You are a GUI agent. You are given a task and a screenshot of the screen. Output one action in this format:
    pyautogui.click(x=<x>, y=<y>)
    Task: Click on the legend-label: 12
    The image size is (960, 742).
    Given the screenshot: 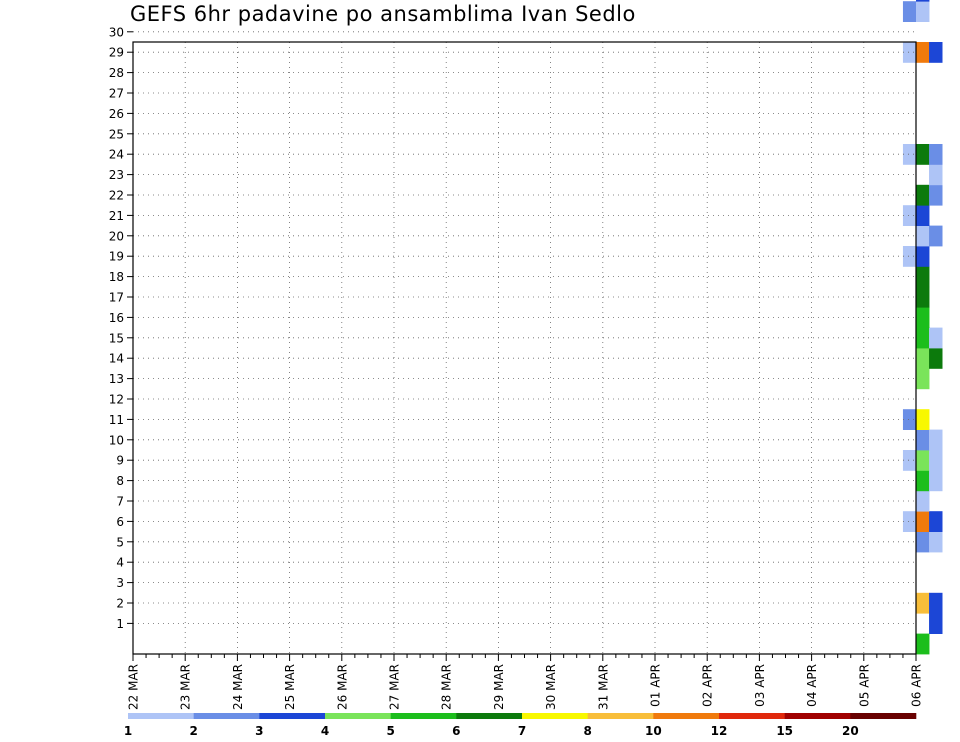 What is the action you would take?
    pyautogui.click(x=719, y=731)
    